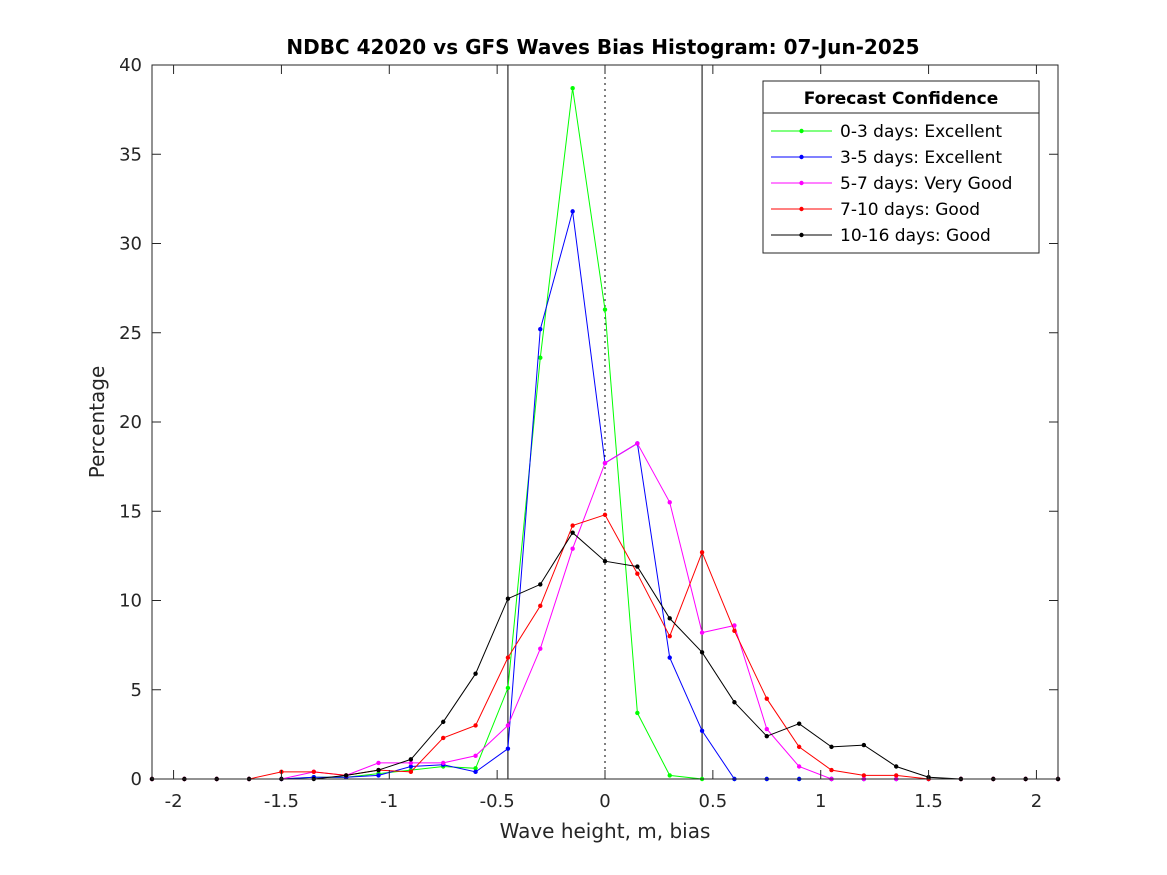 Image resolution: width=1167 pixels, height=875 pixels. Describe the element at coordinates (605, 422) in the screenshot. I see `reference-lines` at that location.